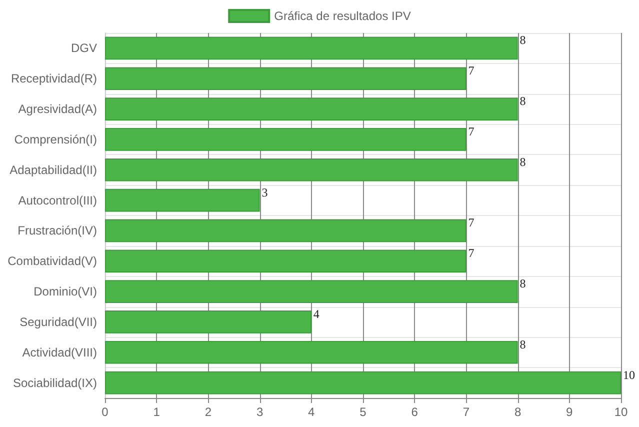  I want to click on x-tick-label: 3, so click(260, 412).